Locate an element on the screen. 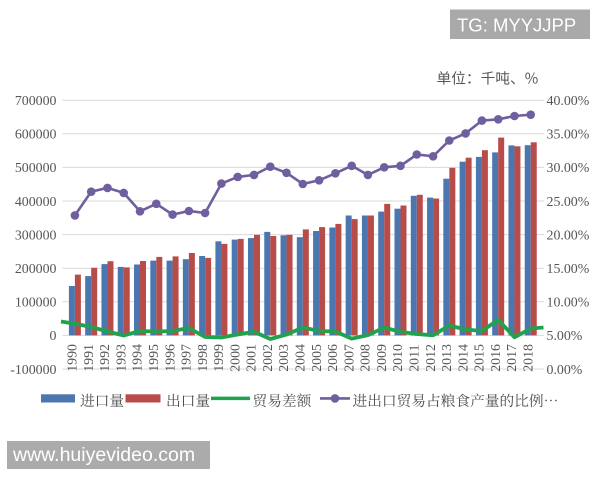  svg-text: 1993 is located at coordinates (121, 358).